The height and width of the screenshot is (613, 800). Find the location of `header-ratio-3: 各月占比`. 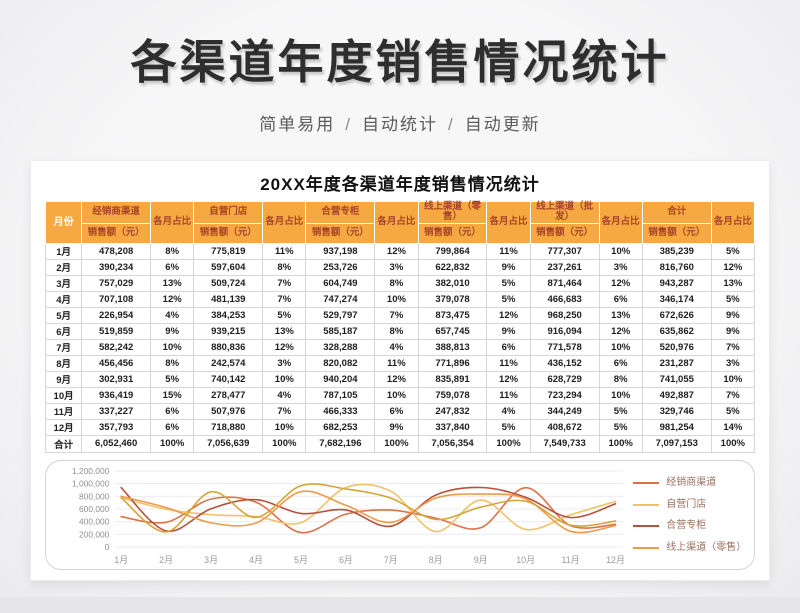

header-ratio-3: 各月占比 is located at coordinates (508, 222).